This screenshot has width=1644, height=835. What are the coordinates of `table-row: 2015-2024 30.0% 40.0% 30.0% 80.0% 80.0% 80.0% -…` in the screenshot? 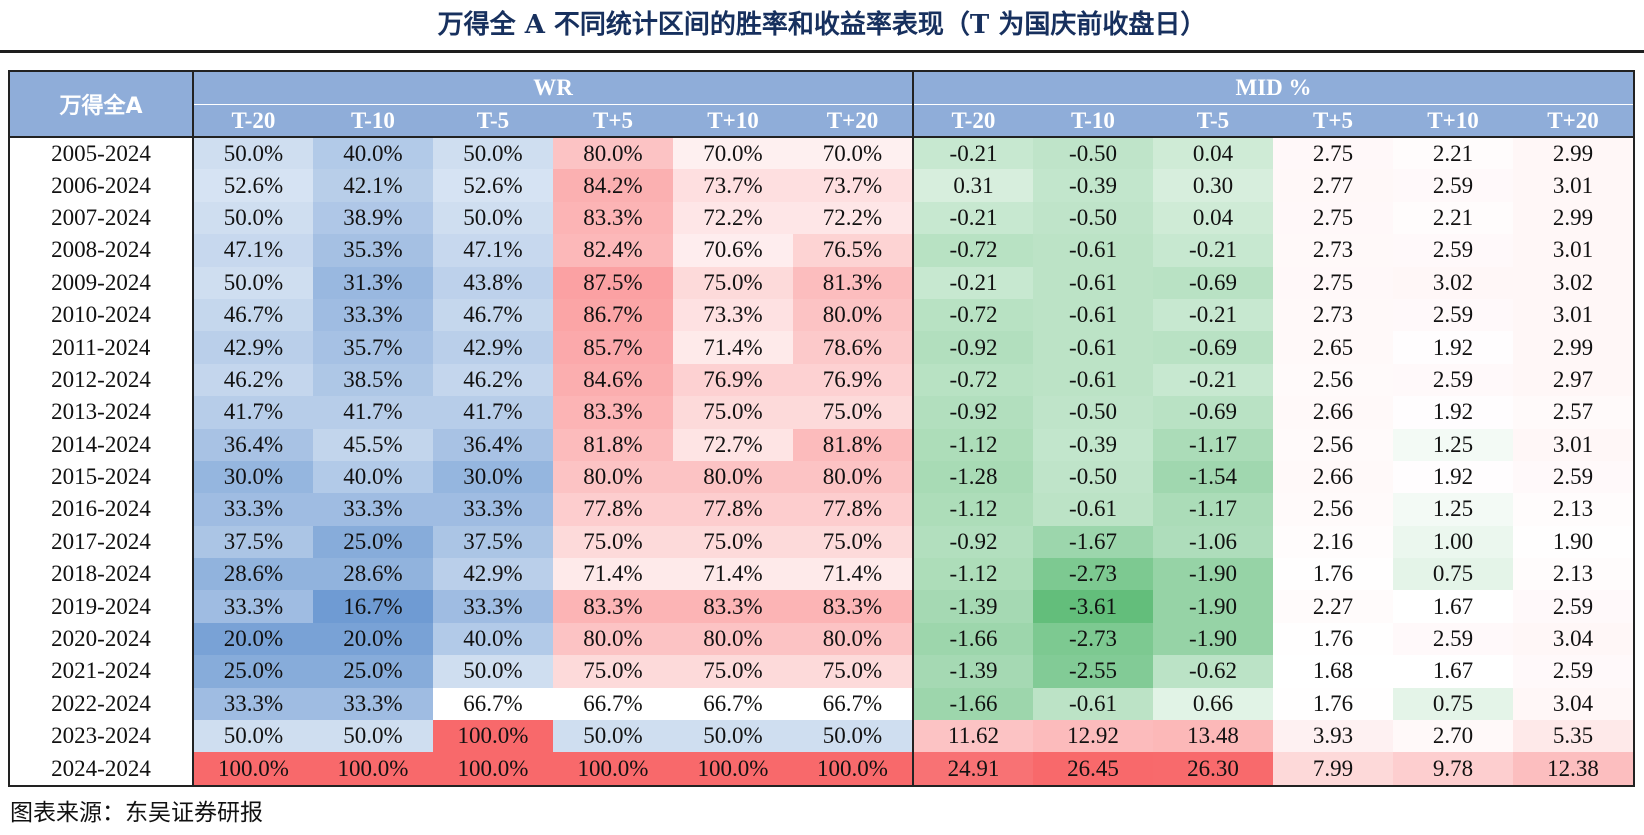 It's located at (821, 477).